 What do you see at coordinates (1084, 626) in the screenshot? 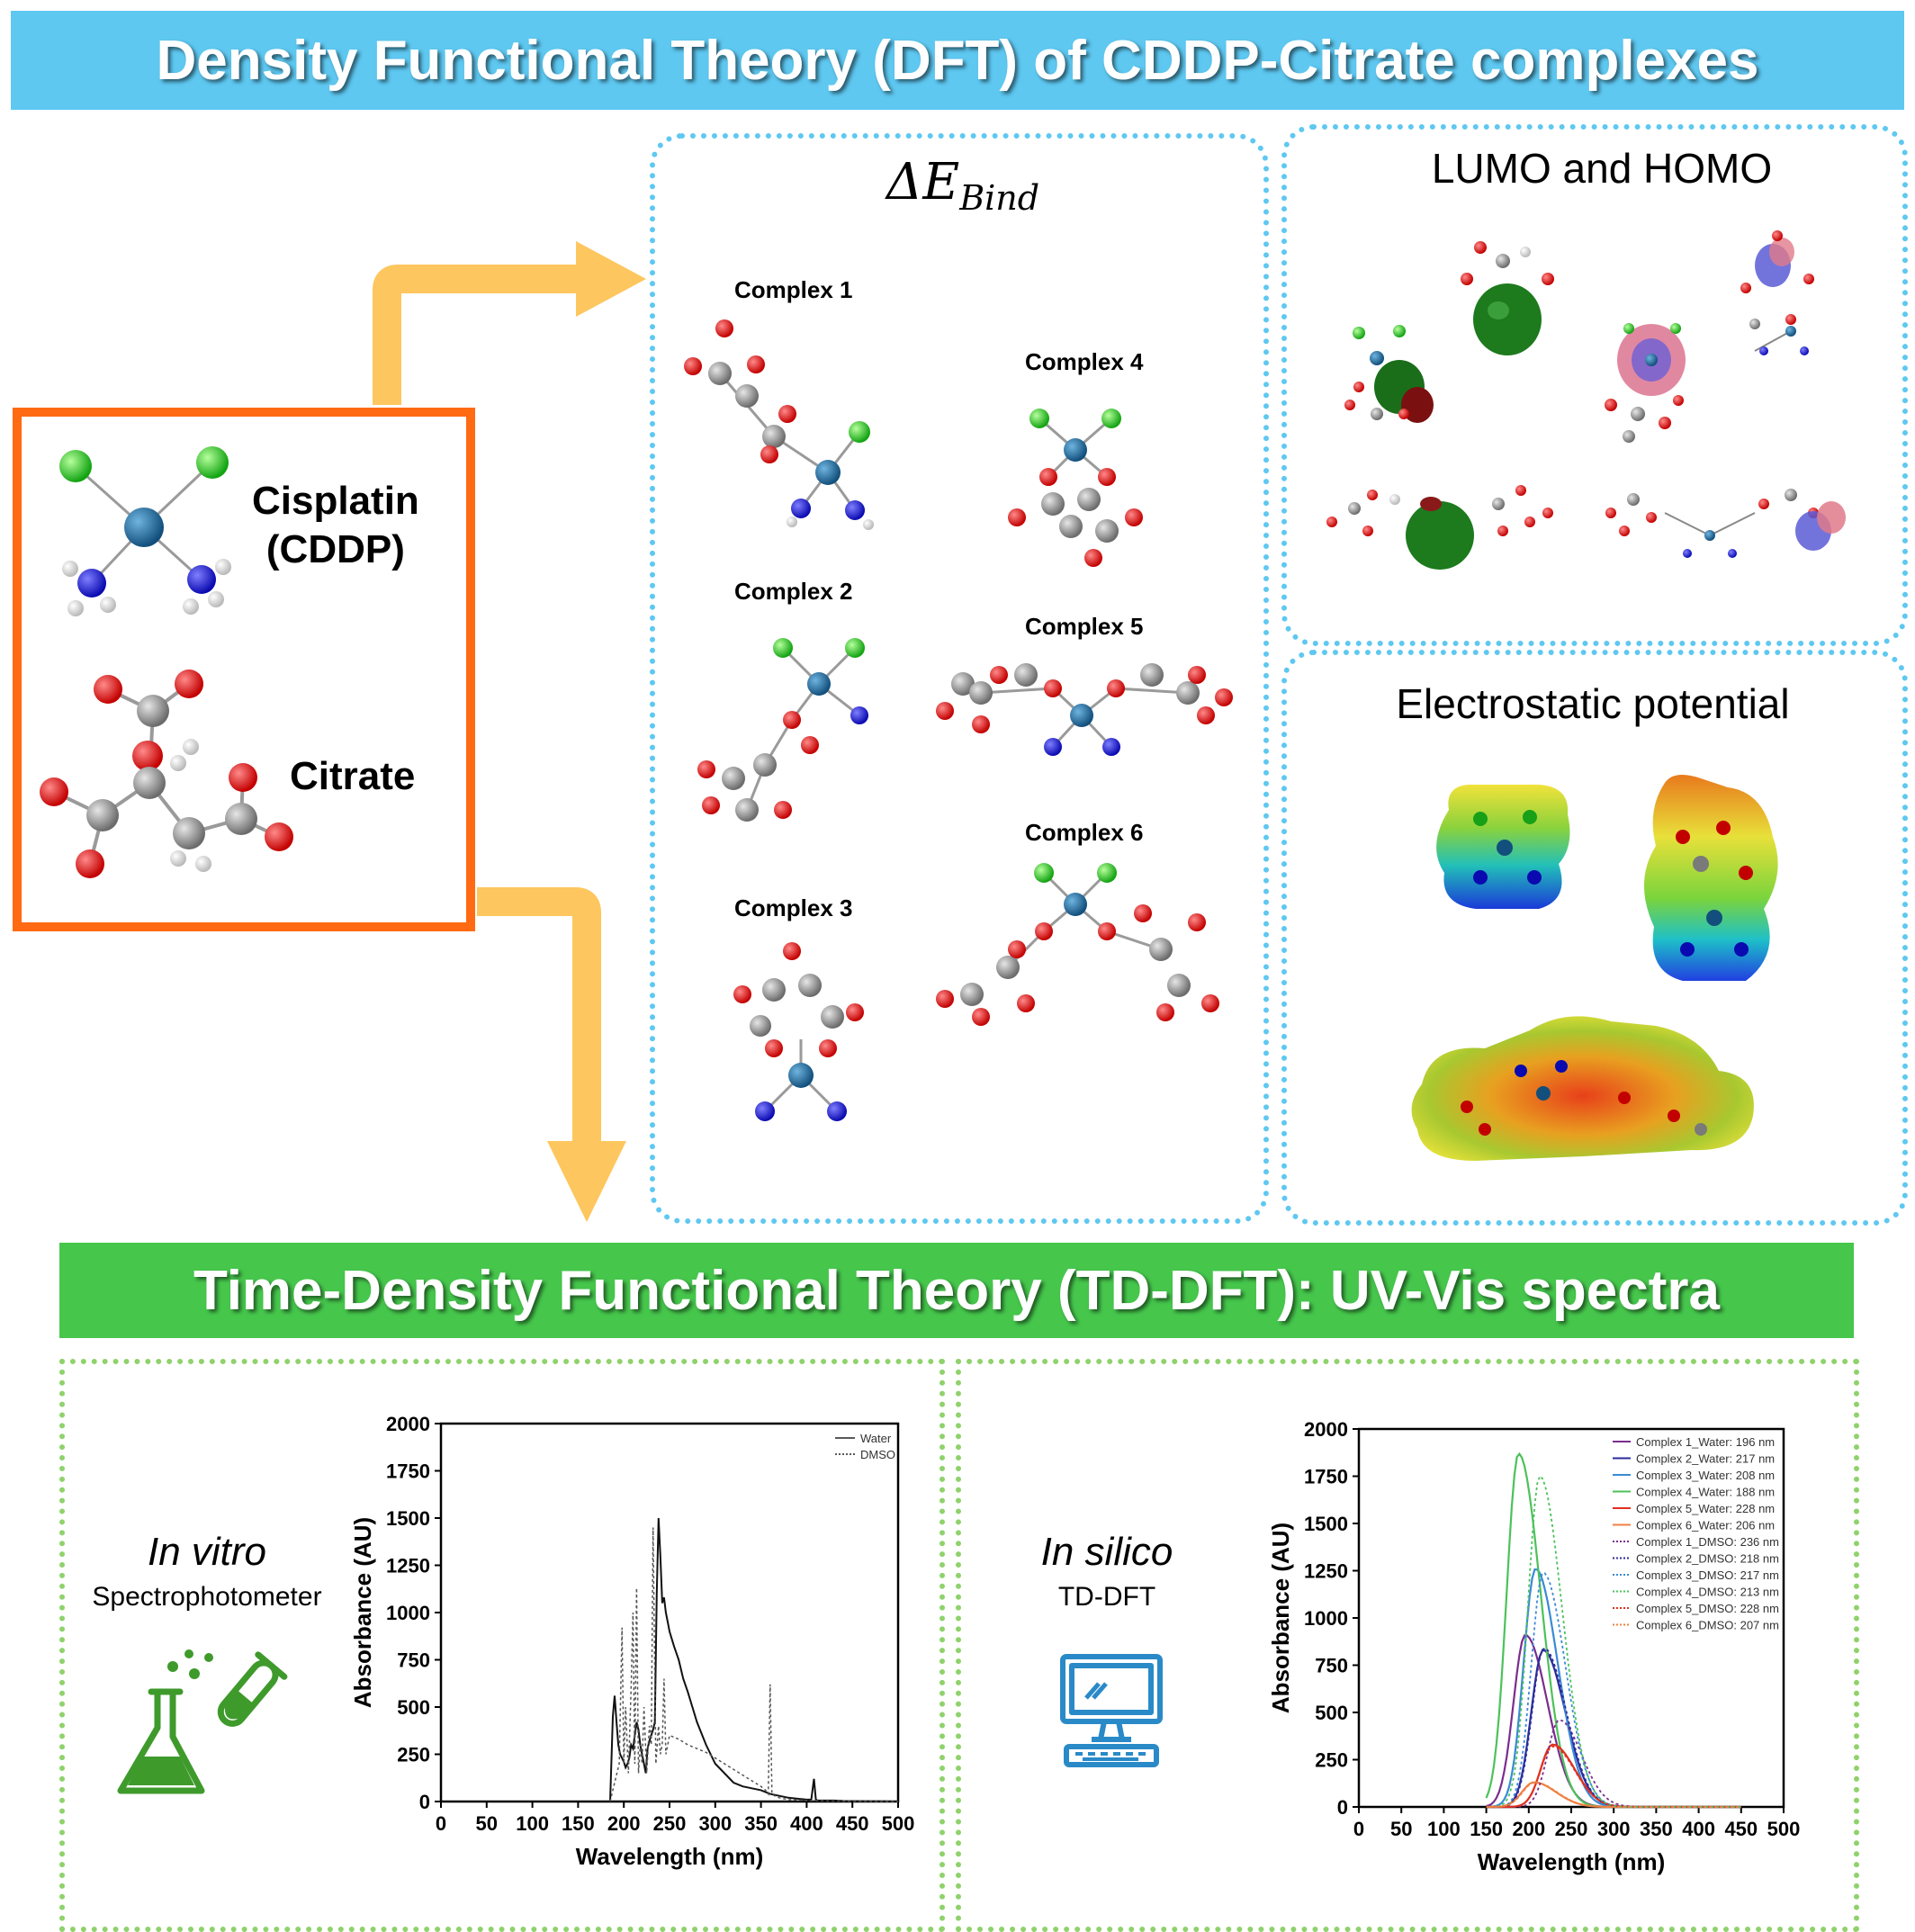
I see `complex-5-label: Complex 5` at bounding box center [1084, 626].